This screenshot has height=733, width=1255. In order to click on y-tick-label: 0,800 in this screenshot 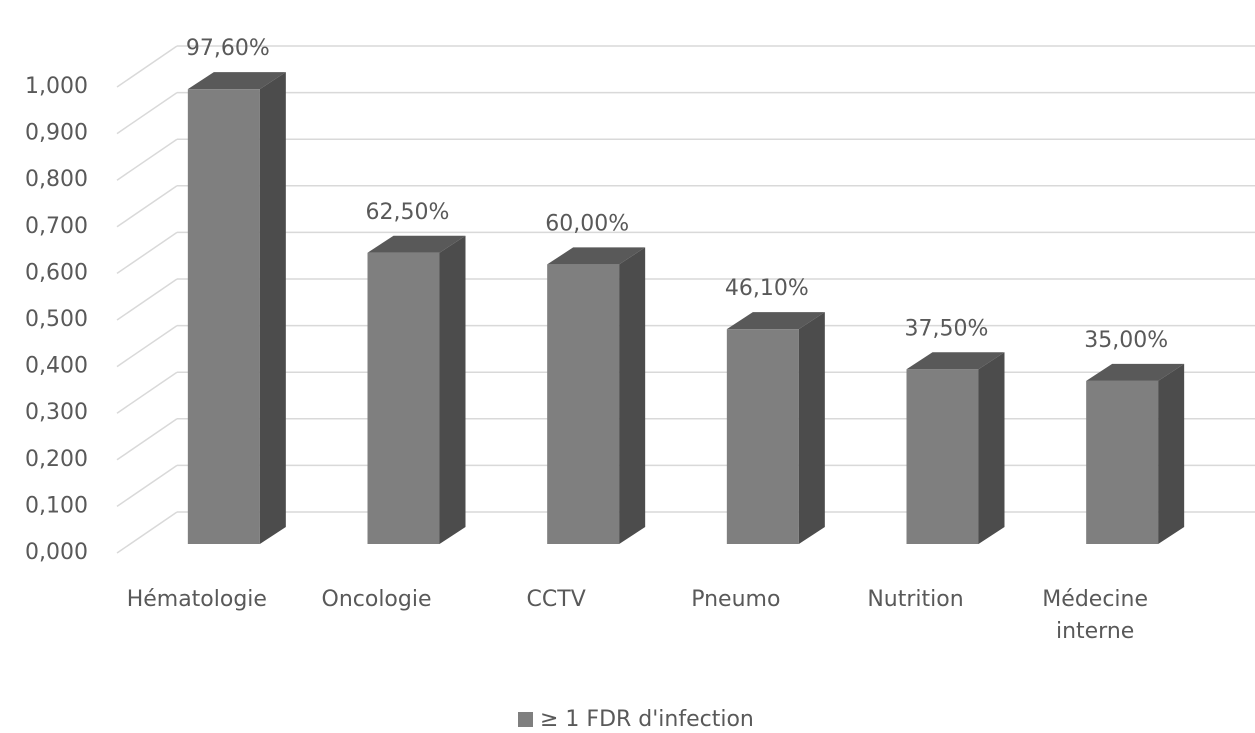, I will do `click(56, 179)`.